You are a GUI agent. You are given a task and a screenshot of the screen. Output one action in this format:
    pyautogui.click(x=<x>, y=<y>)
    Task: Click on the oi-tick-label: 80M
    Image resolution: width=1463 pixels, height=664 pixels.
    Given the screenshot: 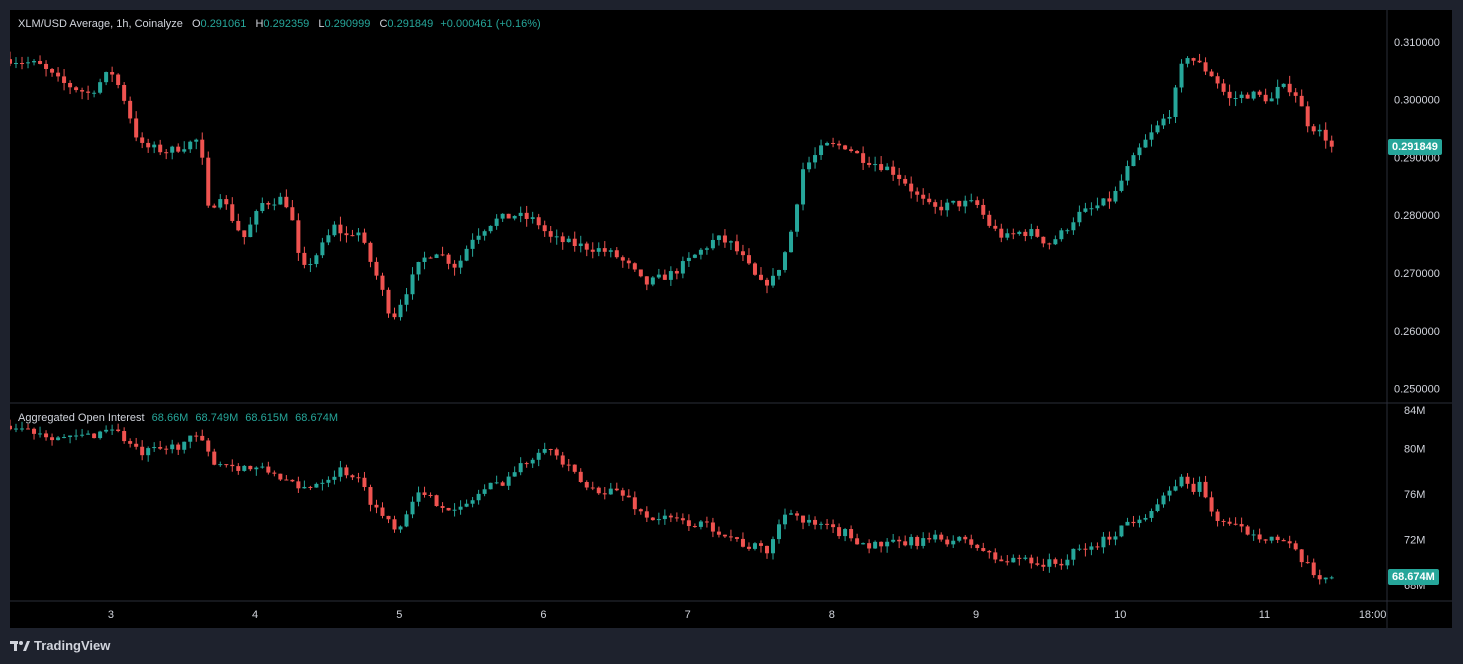 What is the action you would take?
    pyautogui.click(x=1414, y=450)
    